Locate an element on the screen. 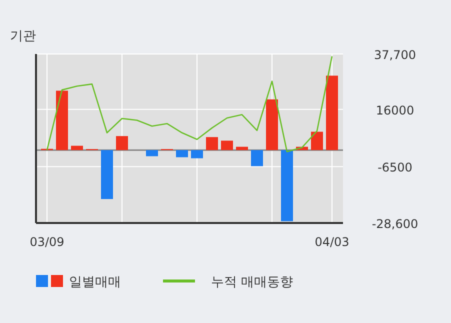 The image size is (451, 323). legend-label: 누적 매매동향 is located at coordinates (252, 282).